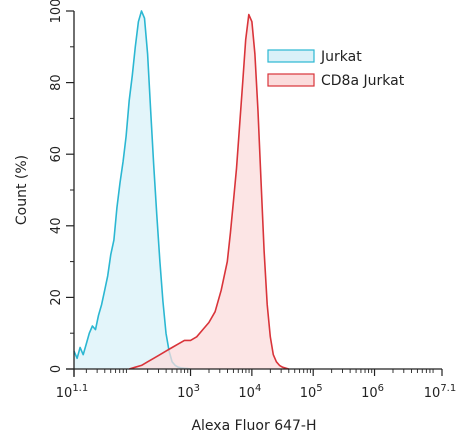  What do you see at coordinates (188, 392) in the screenshot?
I see `x-tick-label-1: 103` at bounding box center [188, 392].